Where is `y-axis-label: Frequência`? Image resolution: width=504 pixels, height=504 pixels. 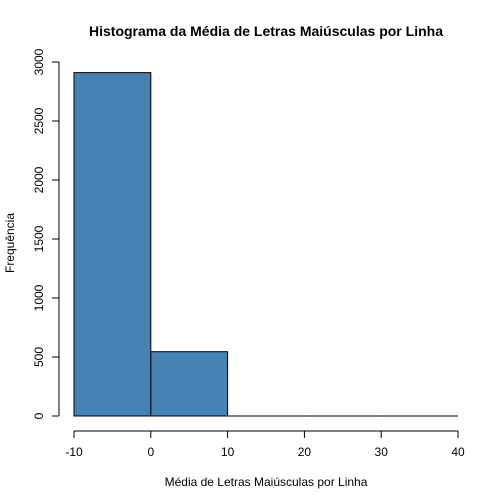 y-axis-label: Frequência is located at coordinates (10, 243).